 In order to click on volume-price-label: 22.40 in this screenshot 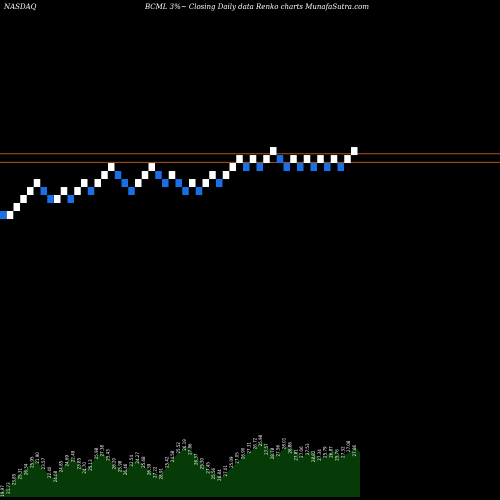, I will do `click(49, 472)`.